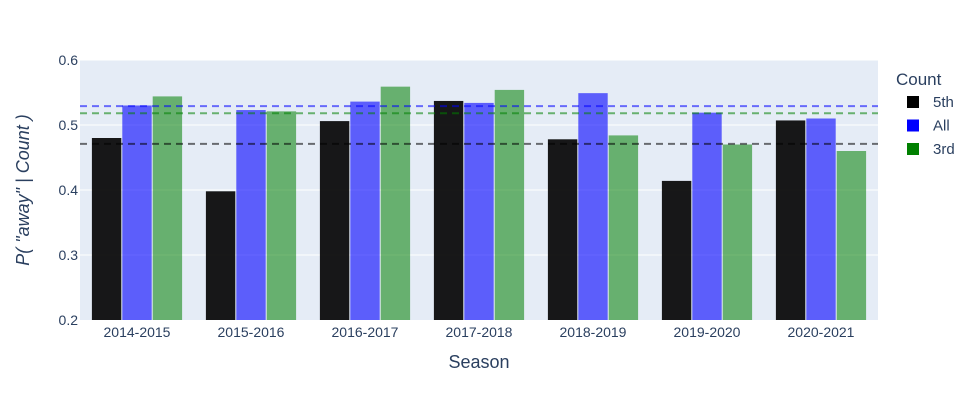  What do you see at coordinates (913, 149) in the screenshot?
I see `legend-swatch-3rd` at bounding box center [913, 149].